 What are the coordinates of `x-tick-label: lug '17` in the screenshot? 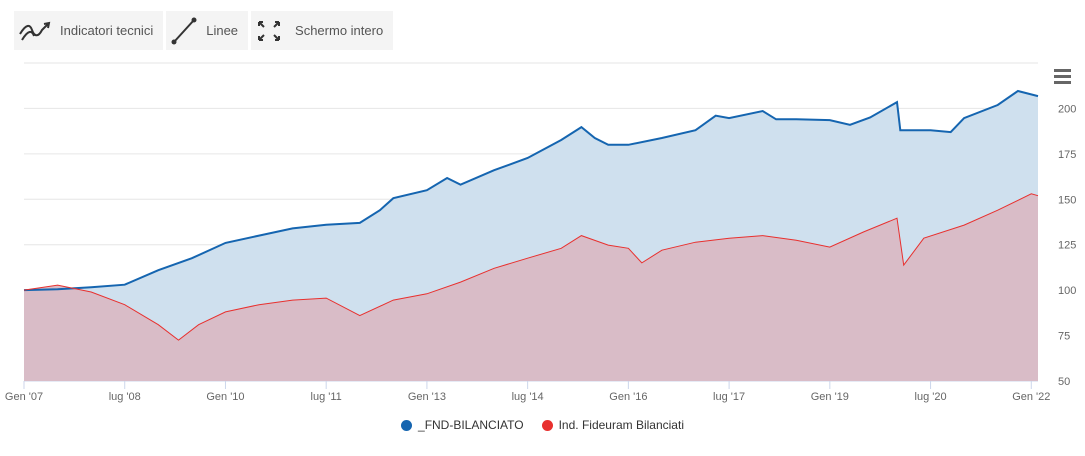 It's located at (729, 397).